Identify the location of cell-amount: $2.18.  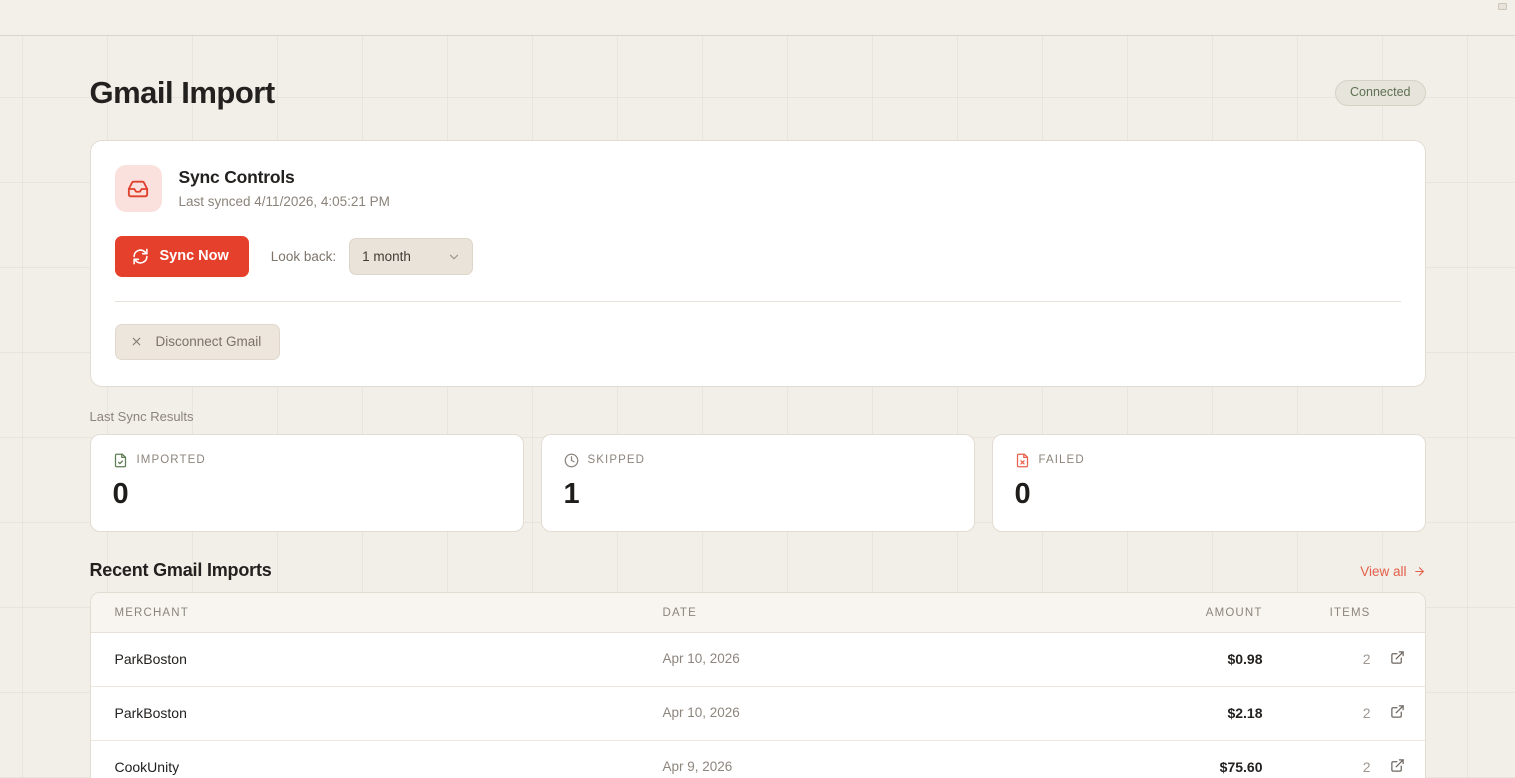
(1176, 713).